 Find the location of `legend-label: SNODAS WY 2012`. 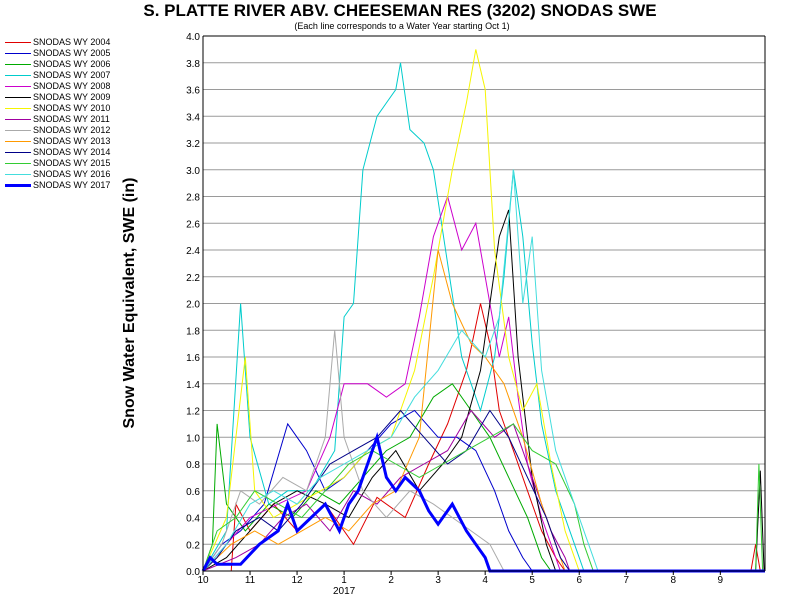

legend-label: SNODAS WY 2012 is located at coordinates (72, 130).